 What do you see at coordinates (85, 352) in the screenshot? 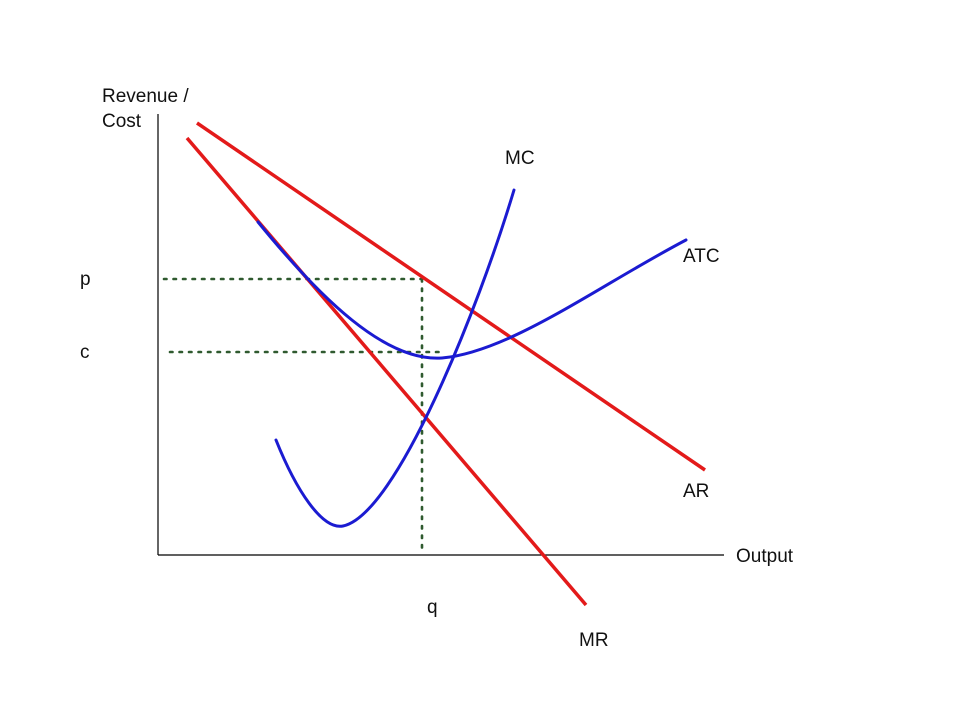
I see `cost-marker-label: c` at bounding box center [85, 352].